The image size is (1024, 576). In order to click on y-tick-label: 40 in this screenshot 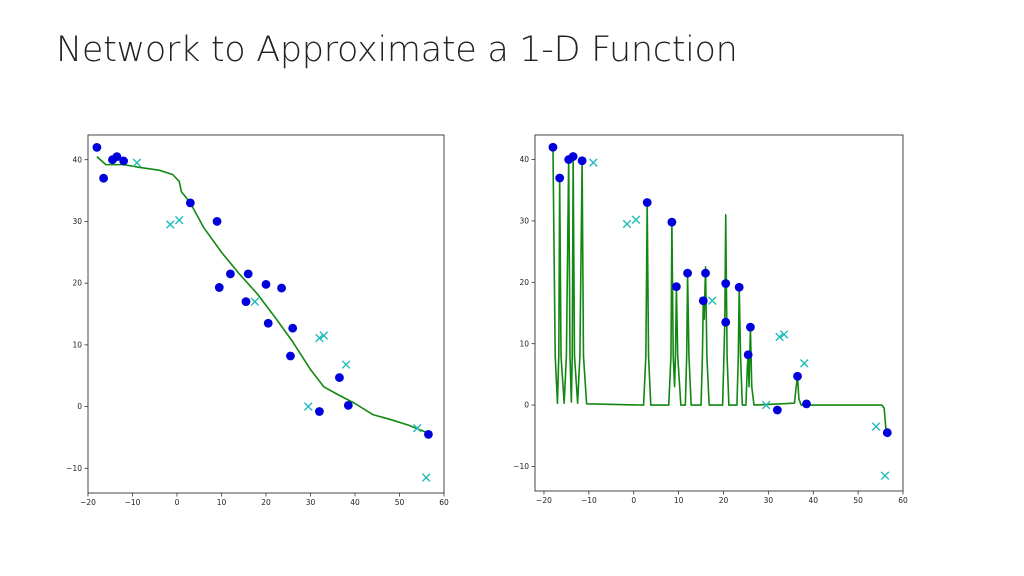, I will do `click(77, 159)`.